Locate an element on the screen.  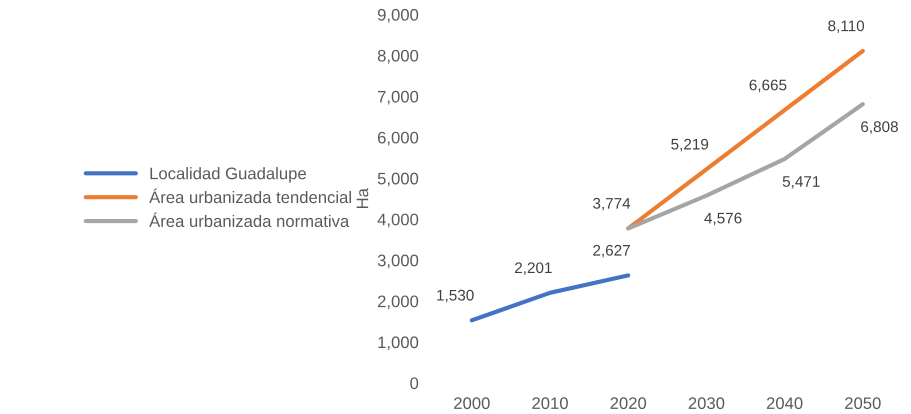
y-tick-label: 0 is located at coordinates (414, 383).